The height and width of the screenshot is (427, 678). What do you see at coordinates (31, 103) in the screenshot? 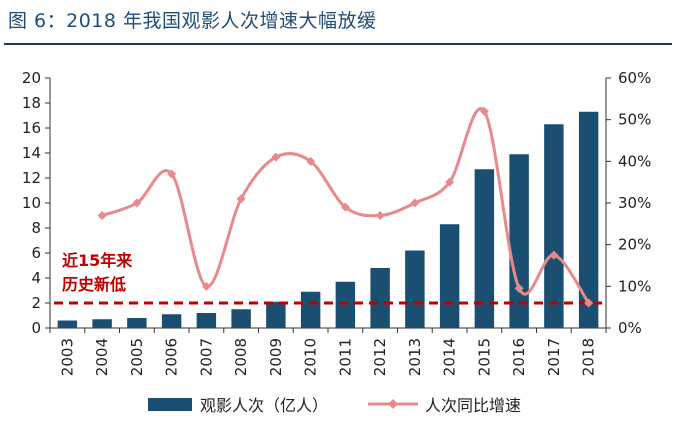
I see `y-left-tick-label: 18` at bounding box center [31, 103].